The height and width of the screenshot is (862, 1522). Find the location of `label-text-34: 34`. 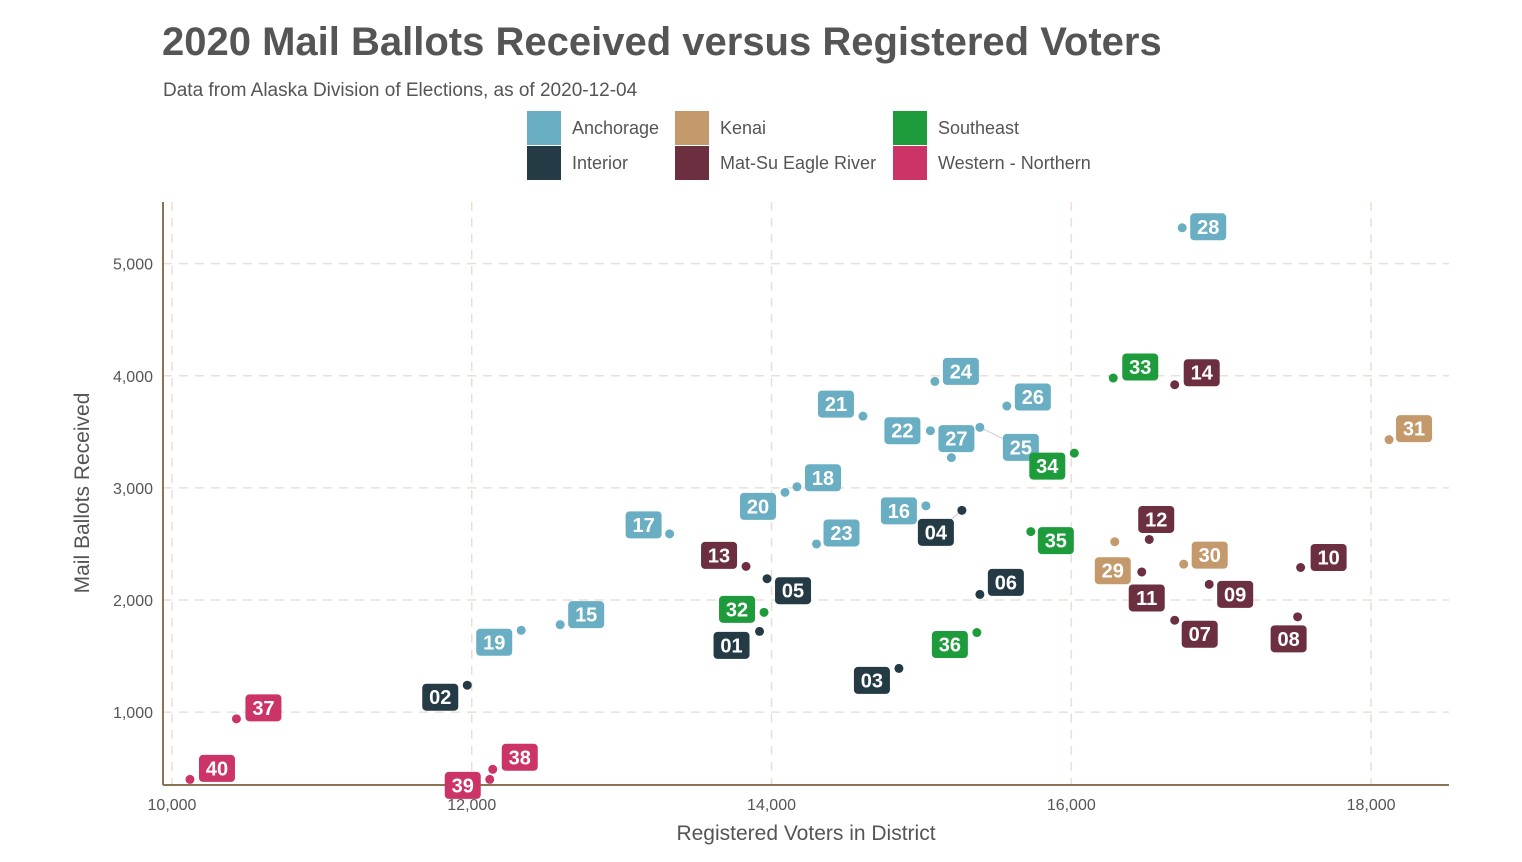

label-text-34: 34 is located at coordinates (1047, 467).